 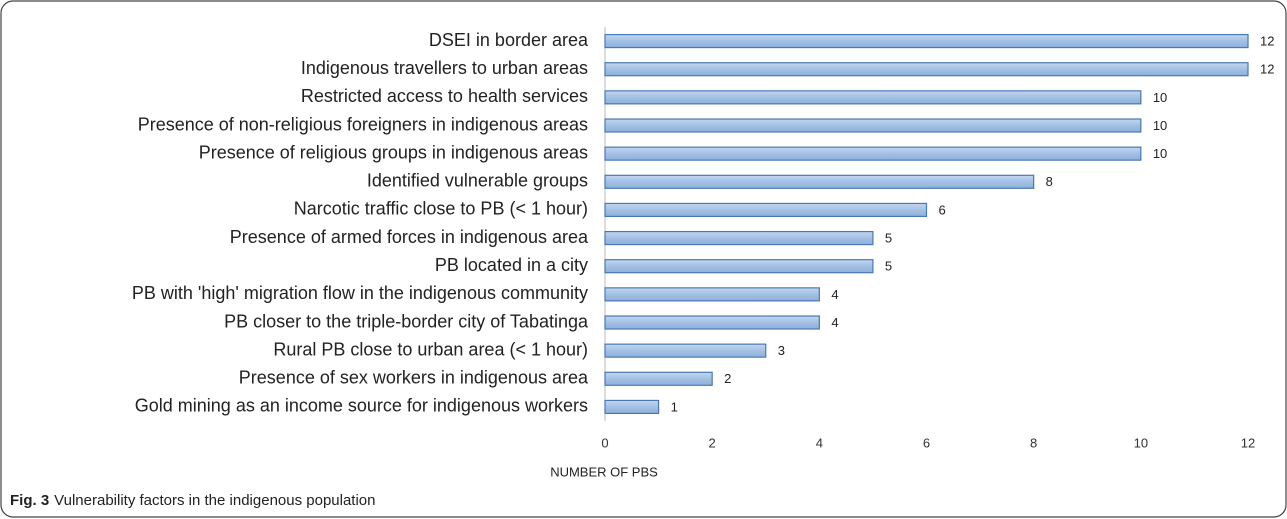 I want to click on x-tick-label: 8, so click(x=1033, y=442).